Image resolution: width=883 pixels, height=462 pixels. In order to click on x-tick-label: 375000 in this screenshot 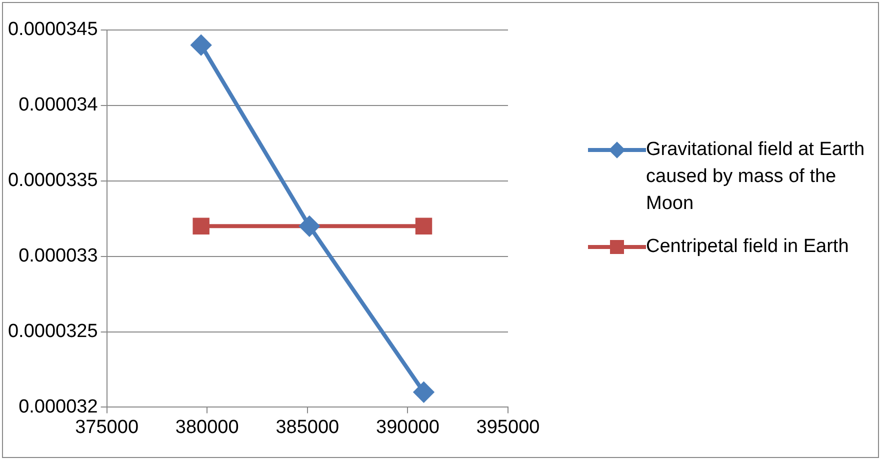, I will do `click(107, 427)`.